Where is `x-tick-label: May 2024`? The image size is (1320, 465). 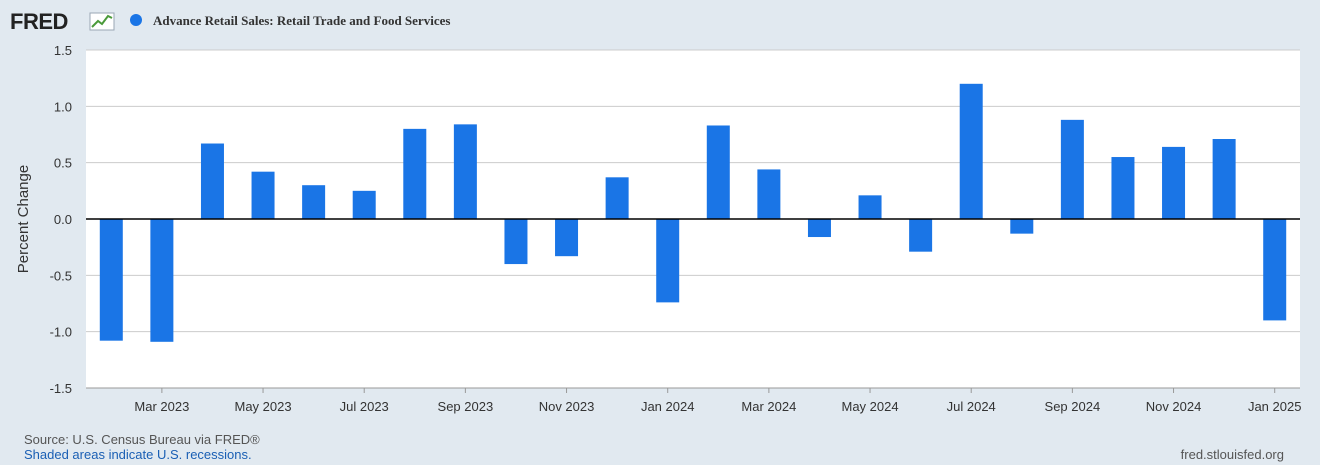 x-tick-label: May 2024 is located at coordinates (869, 406).